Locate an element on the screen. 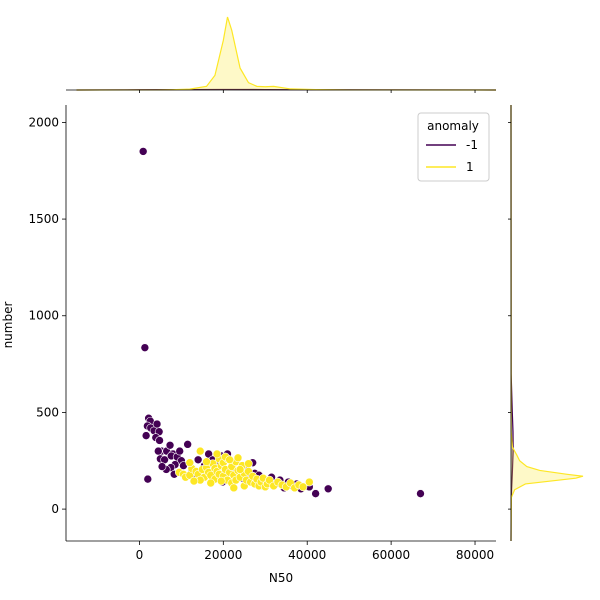 The image size is (600, 600). x-tick-label: 0 is located at coordinates (140, 555).